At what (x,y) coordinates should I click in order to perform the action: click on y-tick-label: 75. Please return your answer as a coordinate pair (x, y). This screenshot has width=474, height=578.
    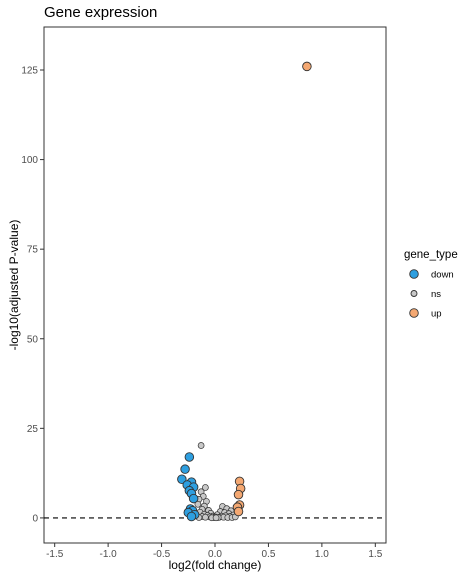
    Looking at the image, I should click on (33, 250).